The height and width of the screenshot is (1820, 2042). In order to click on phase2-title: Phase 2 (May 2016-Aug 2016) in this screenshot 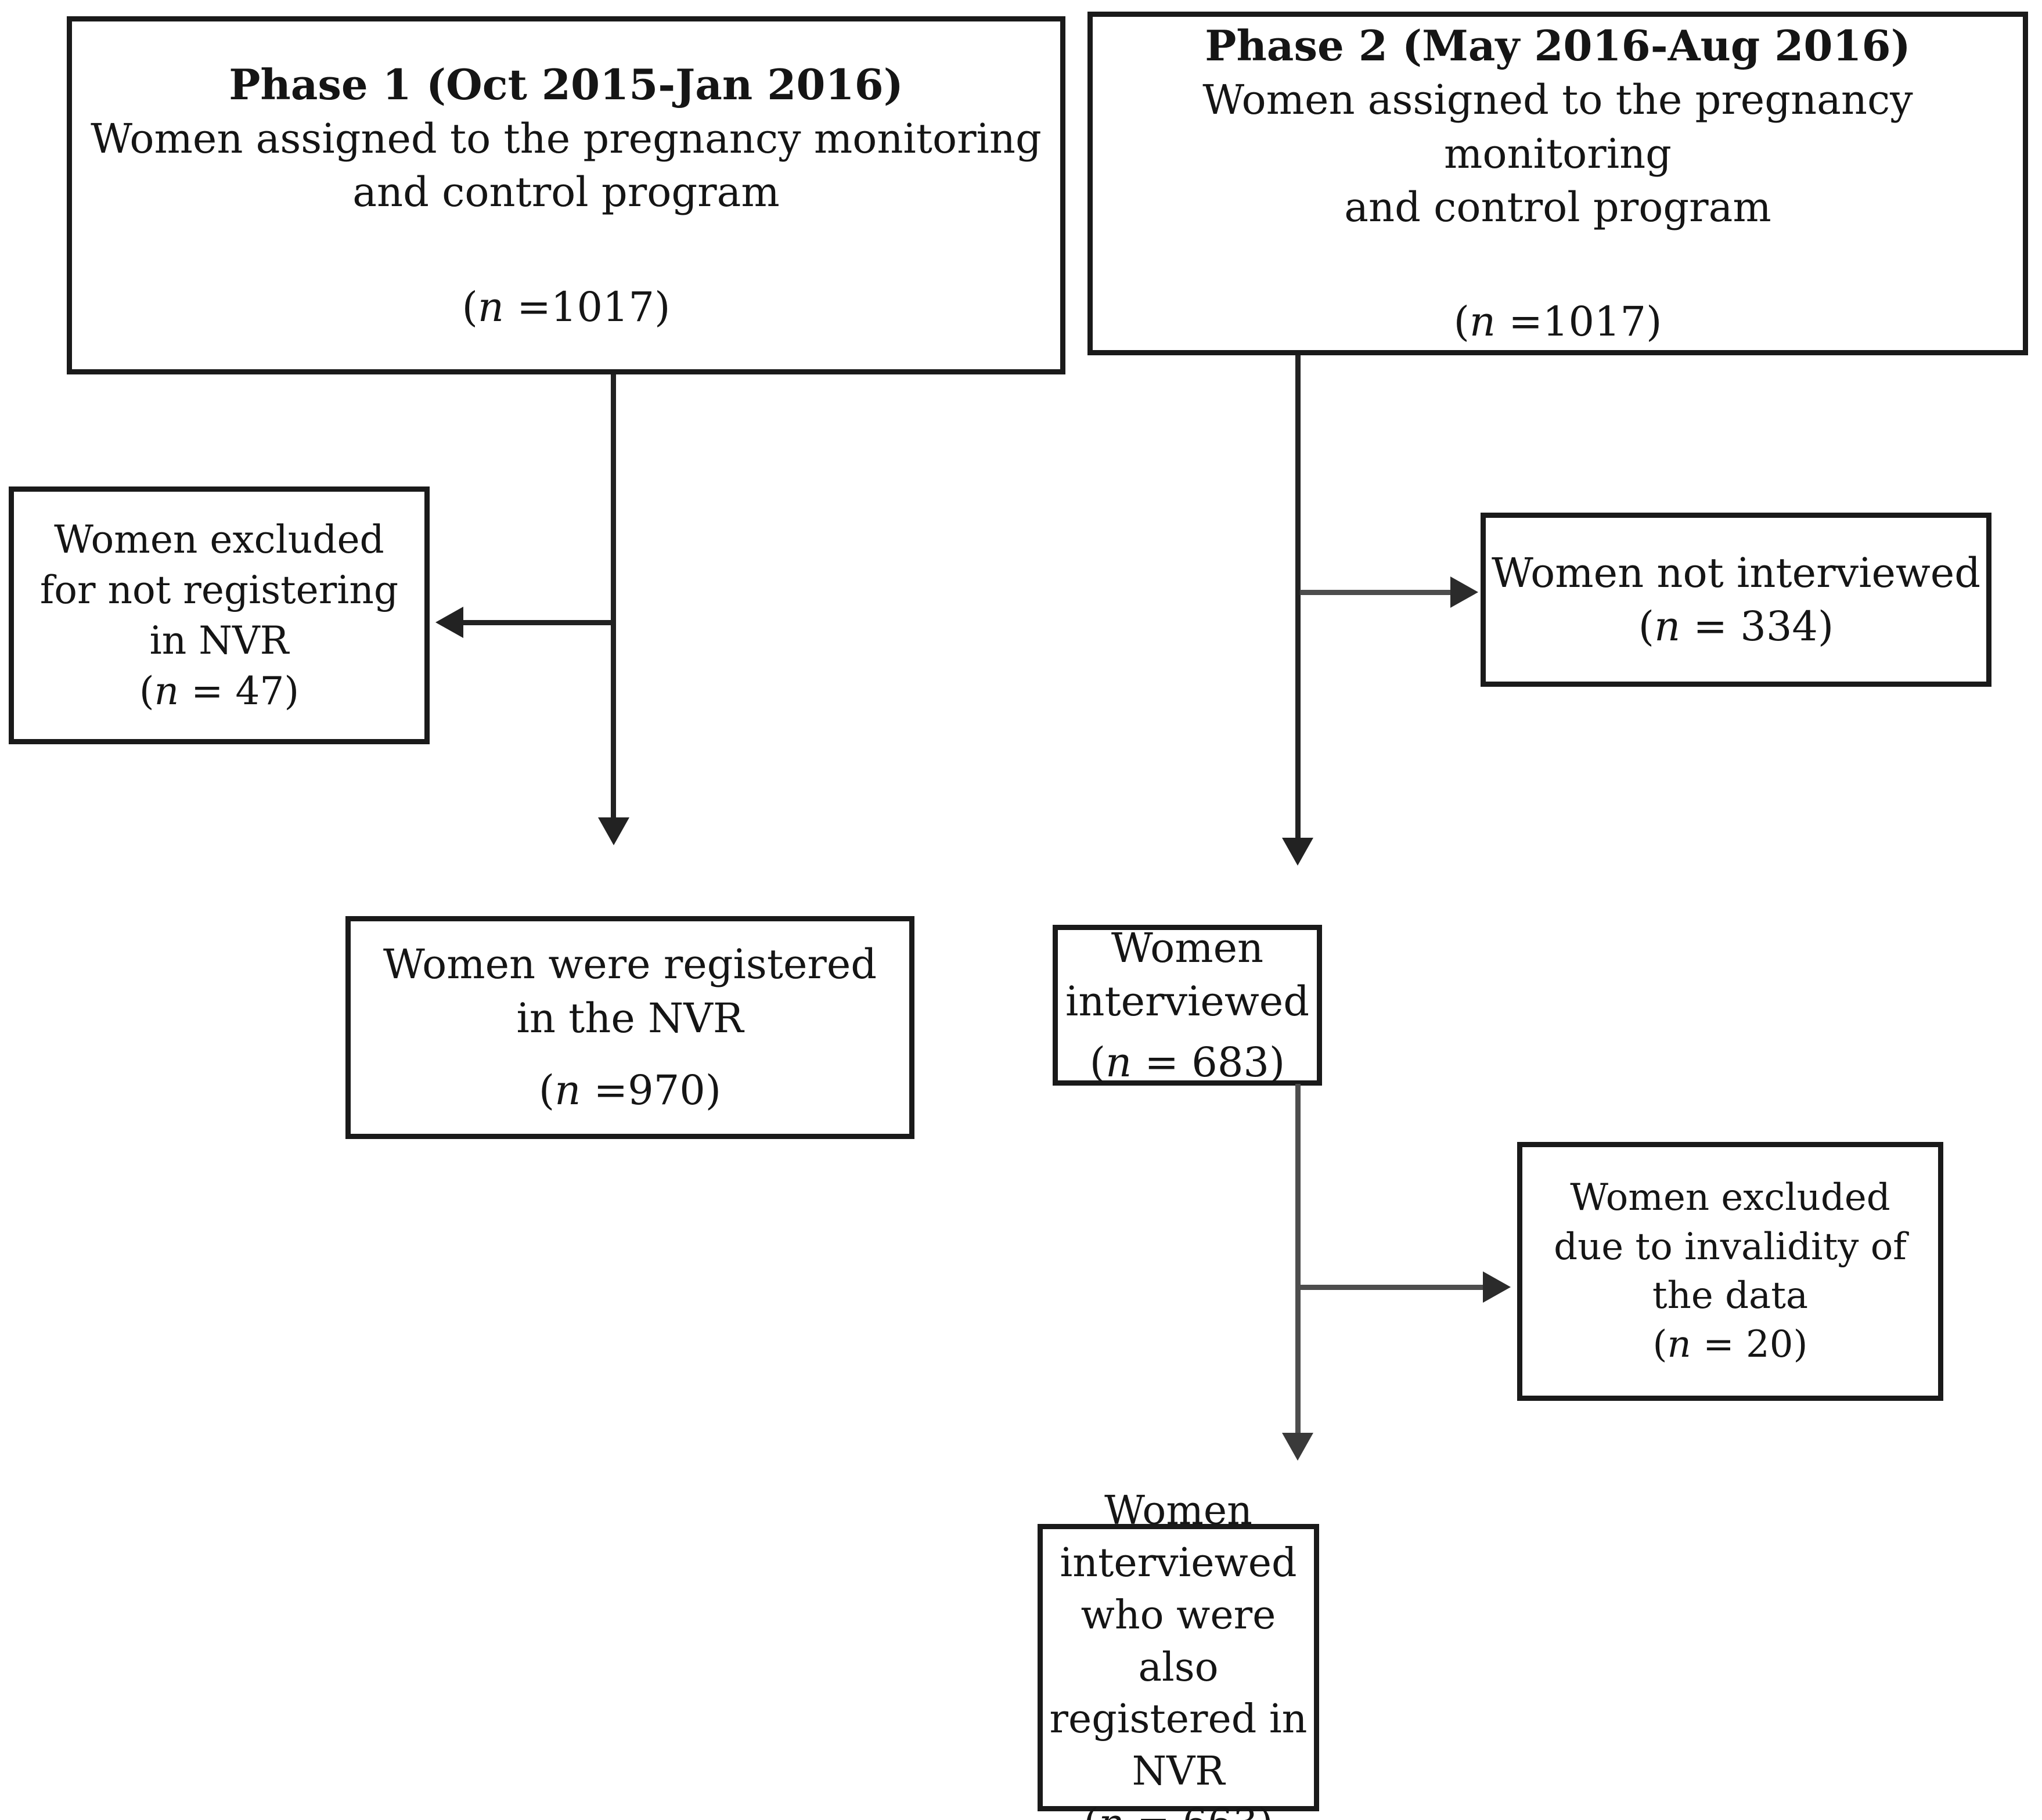, I will do `click(1558, 46)`.